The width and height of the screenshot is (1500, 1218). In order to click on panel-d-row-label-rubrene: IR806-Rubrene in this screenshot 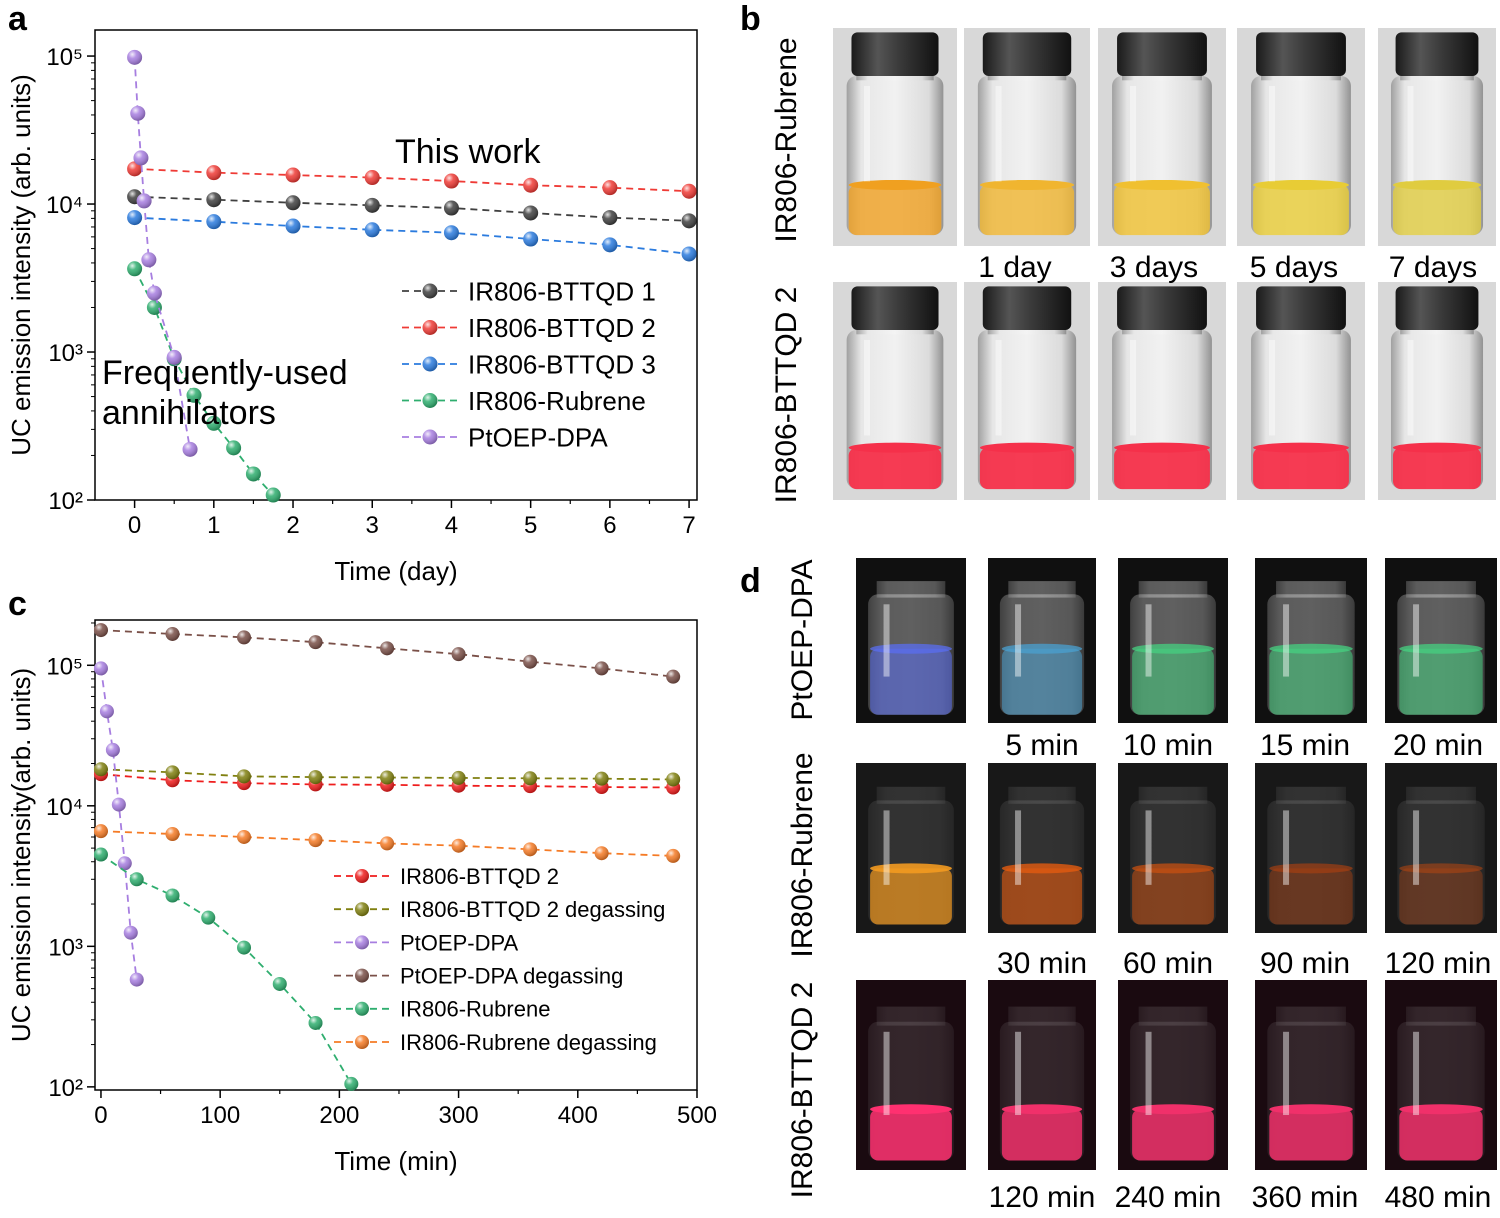, I will do `click(802, 854)`.